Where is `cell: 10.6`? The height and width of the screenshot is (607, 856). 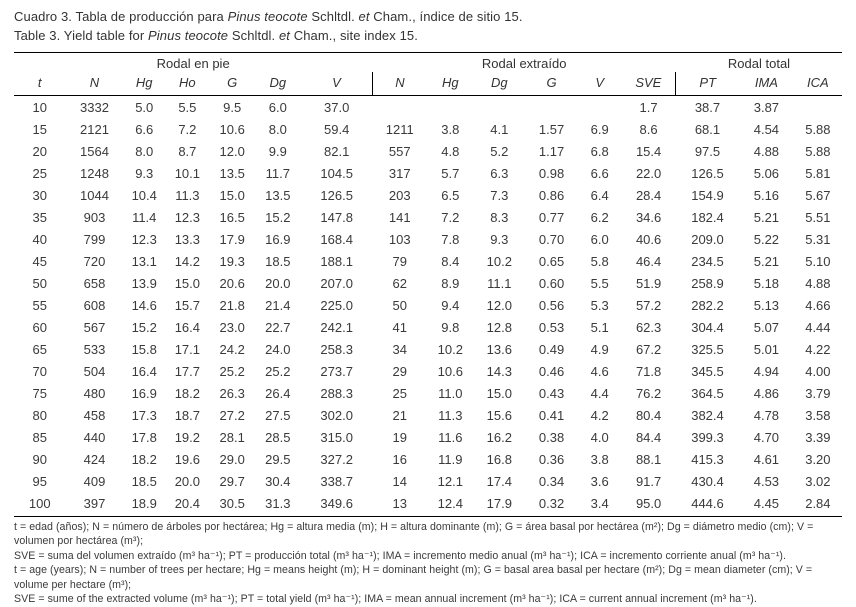 cell: 10.6 is located at coordinates (232, 129).